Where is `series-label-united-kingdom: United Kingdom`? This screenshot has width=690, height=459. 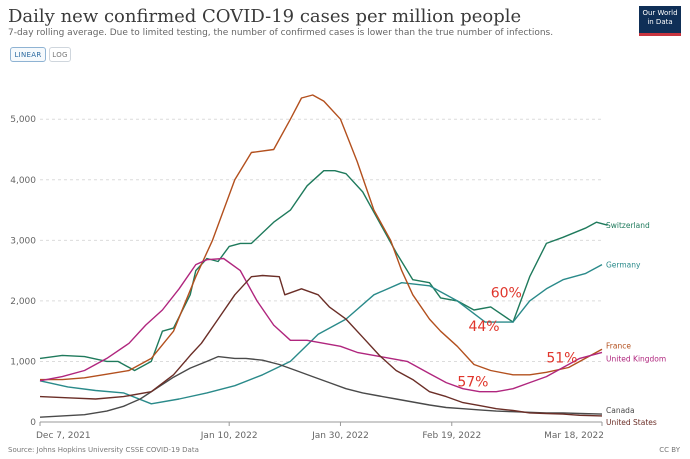
series-label-united-kingdom: United Kingdom is located at coordinates (636, 358).